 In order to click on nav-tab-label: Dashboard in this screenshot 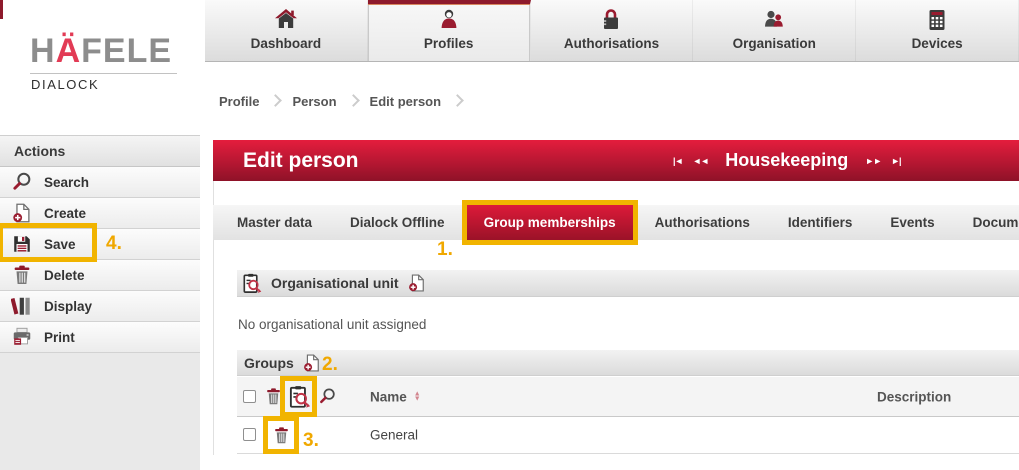, I will do `click(286, 43)`.